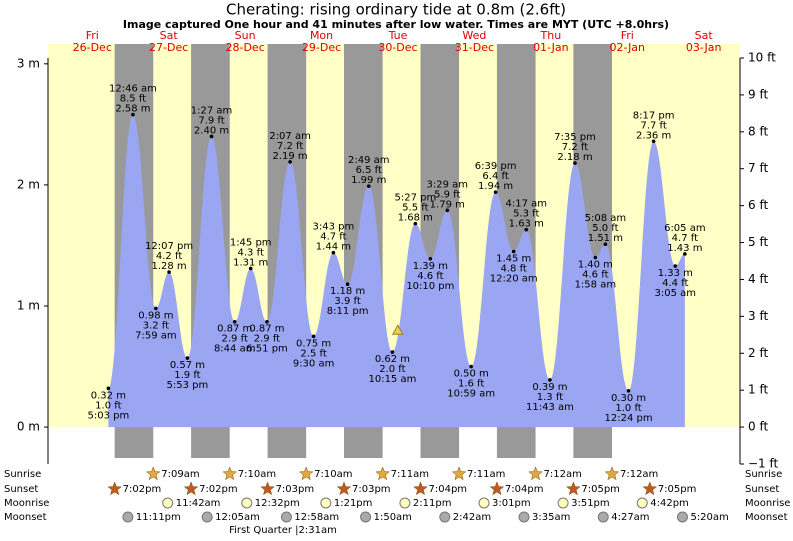  I want to click on day-date: 03-Jan, so click(704, 47).